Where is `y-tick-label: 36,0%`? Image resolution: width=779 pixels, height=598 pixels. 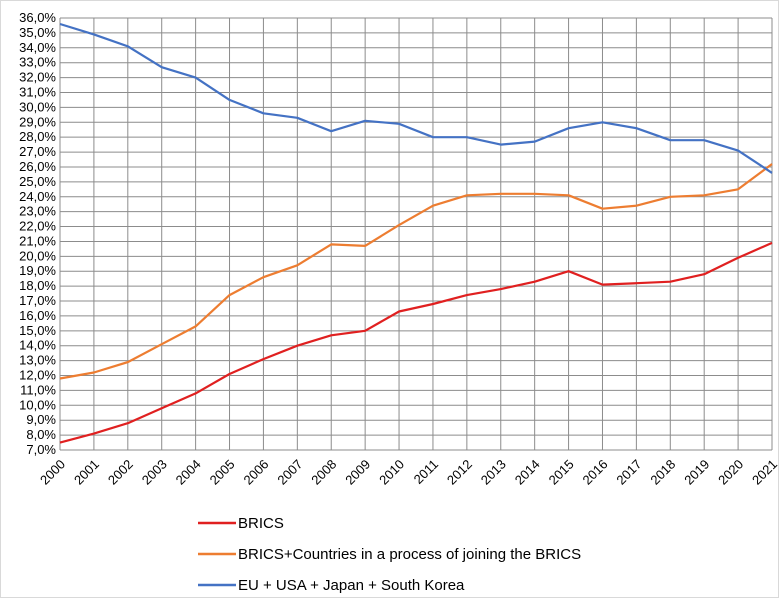 y-tick-label: 36,0% is located at coordinates (37, 17).